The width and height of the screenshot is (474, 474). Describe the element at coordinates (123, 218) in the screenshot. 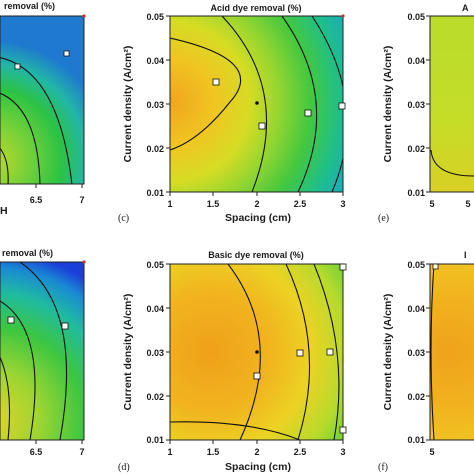

I see `panel-c-label: (c)` at that location.